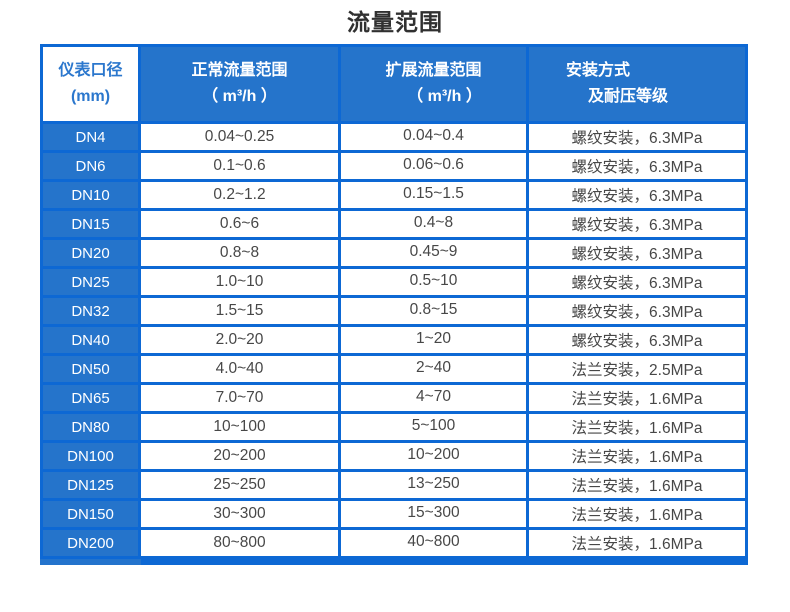 The width and height of the screenshot is (790, 612). I want to click on extended-range-cell: 0.4~8, so click(433, 224).